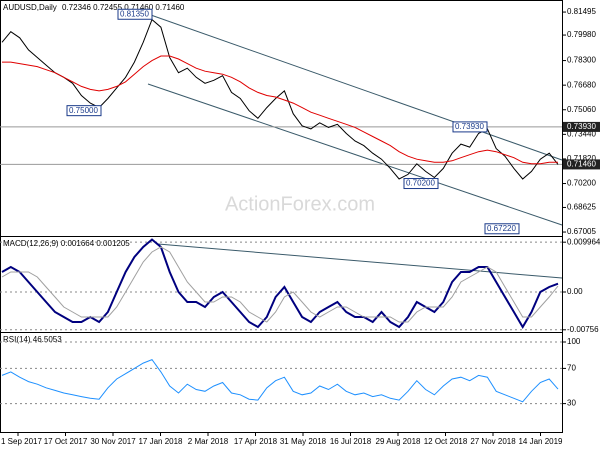 The height and width of the screenshot is (450, 600). I want to click on series-line, so click(280, 380).